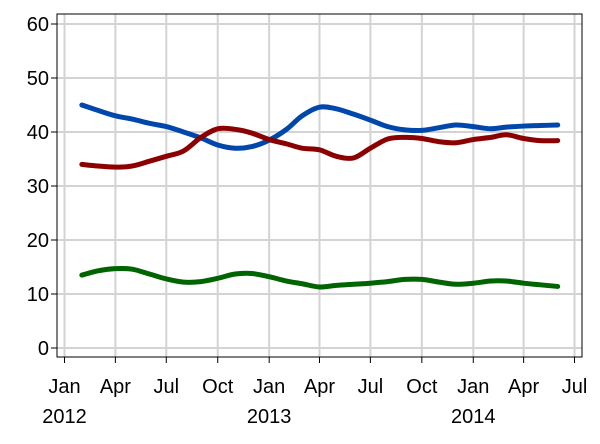 This screenshot has height=444, width=600. Describe the element at coordinates (269, 417) in the screenshot. I see `x-tick-year-label: 2013` at that location.